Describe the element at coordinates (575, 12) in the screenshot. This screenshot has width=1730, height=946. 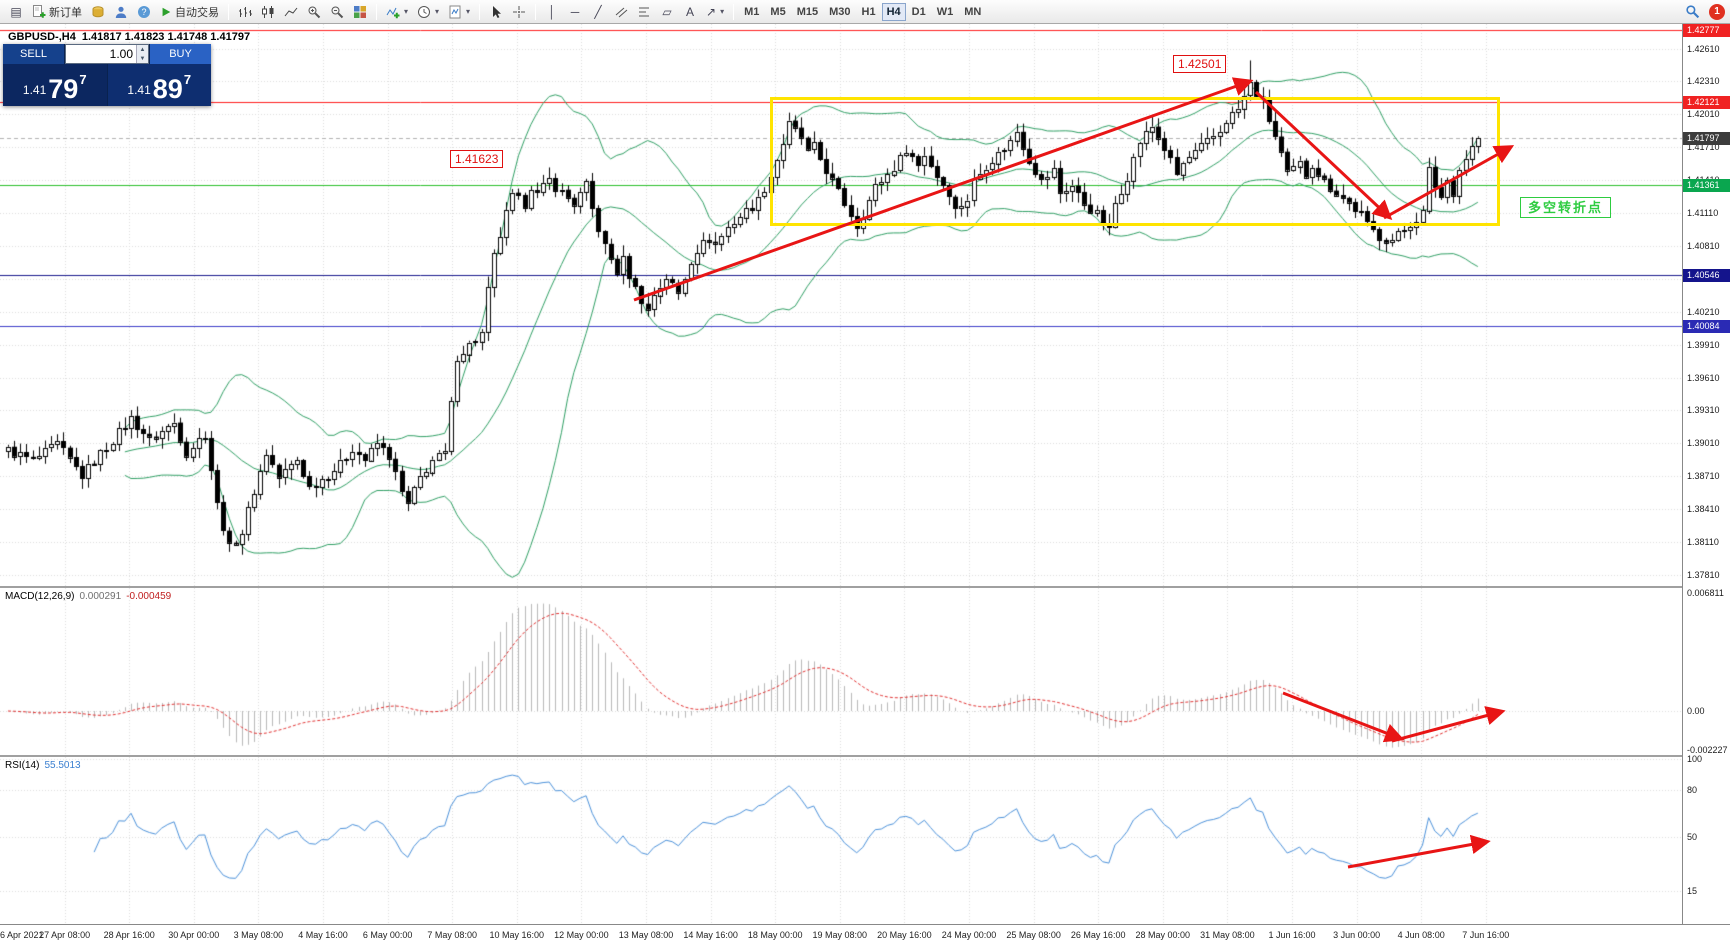
I see `horizontal-line-button: ─` at that location.